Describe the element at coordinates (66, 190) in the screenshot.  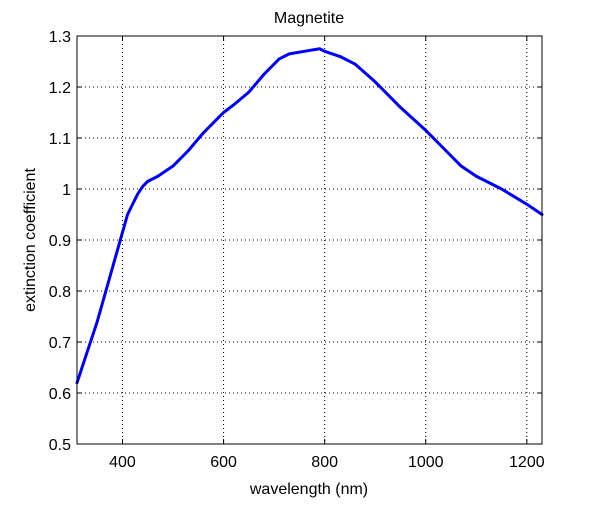
I see `y-tick-label: 1` at that location.